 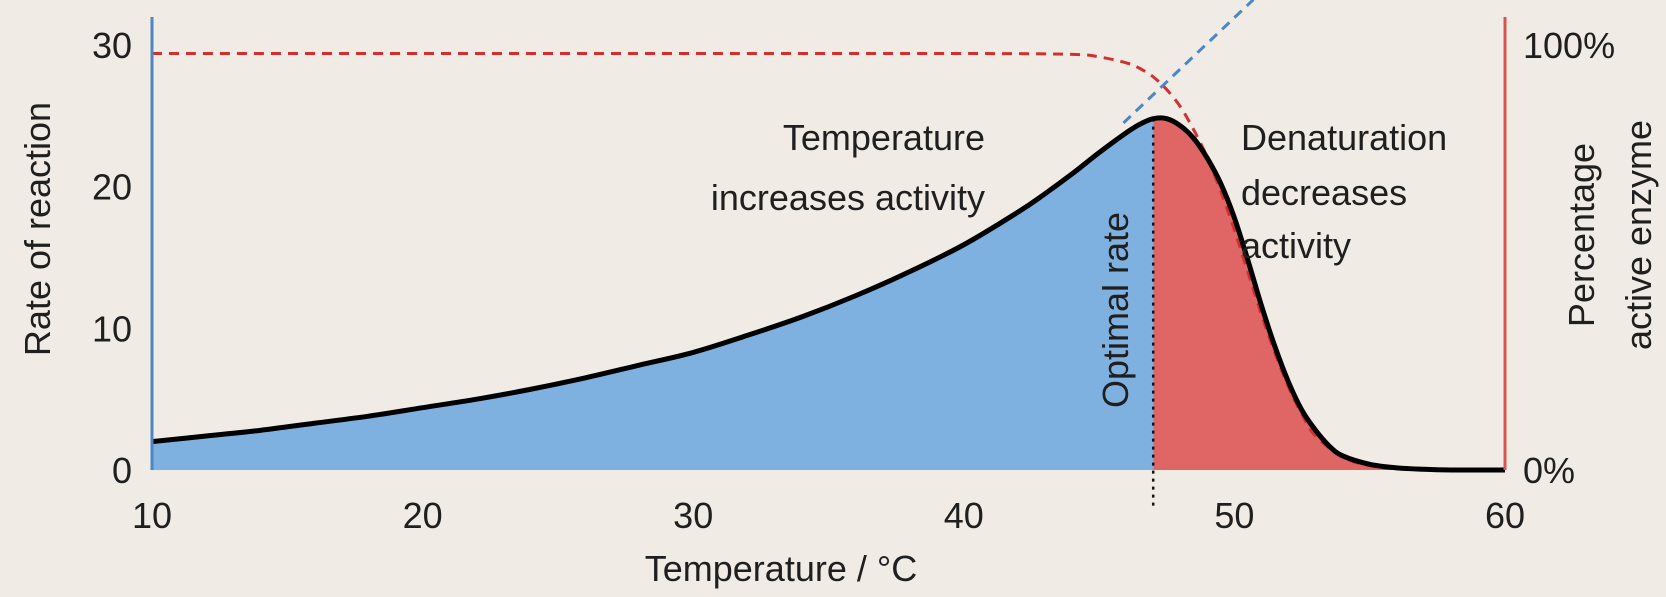 I want to click on y-axis-title: Rate of reaction, so click(x=37, y=229).